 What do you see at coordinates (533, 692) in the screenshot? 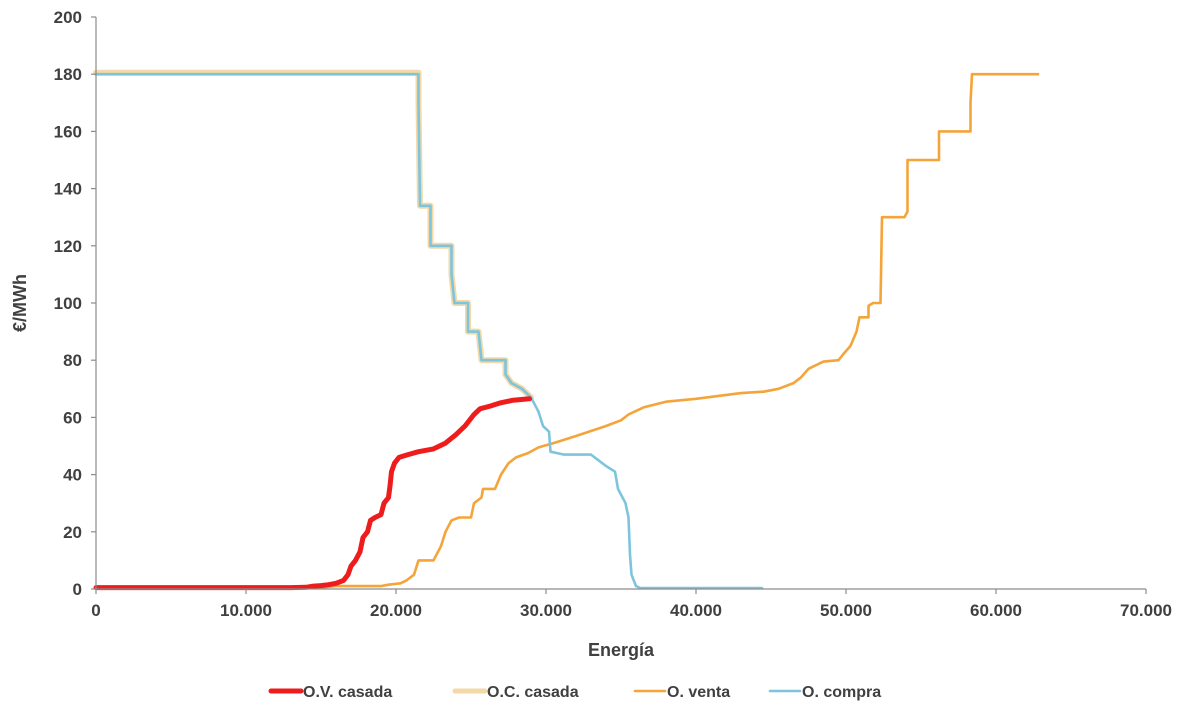
I see `legend-label: O.C. casada` at bounding box center [533, 692].